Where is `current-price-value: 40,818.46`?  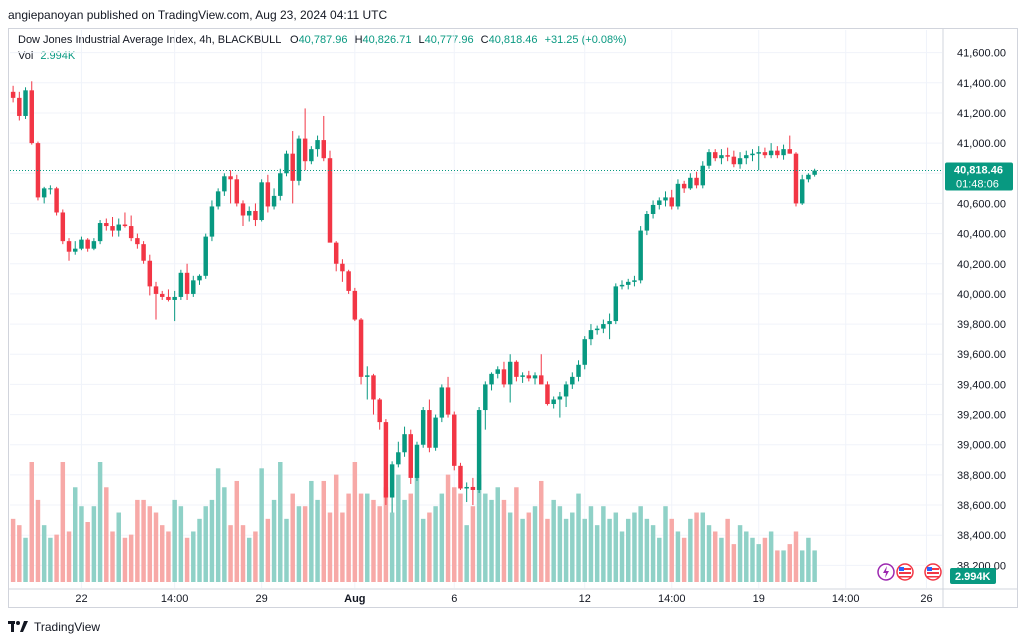 current-price-value: 40,818.46 is located at coordinates (978, 170).